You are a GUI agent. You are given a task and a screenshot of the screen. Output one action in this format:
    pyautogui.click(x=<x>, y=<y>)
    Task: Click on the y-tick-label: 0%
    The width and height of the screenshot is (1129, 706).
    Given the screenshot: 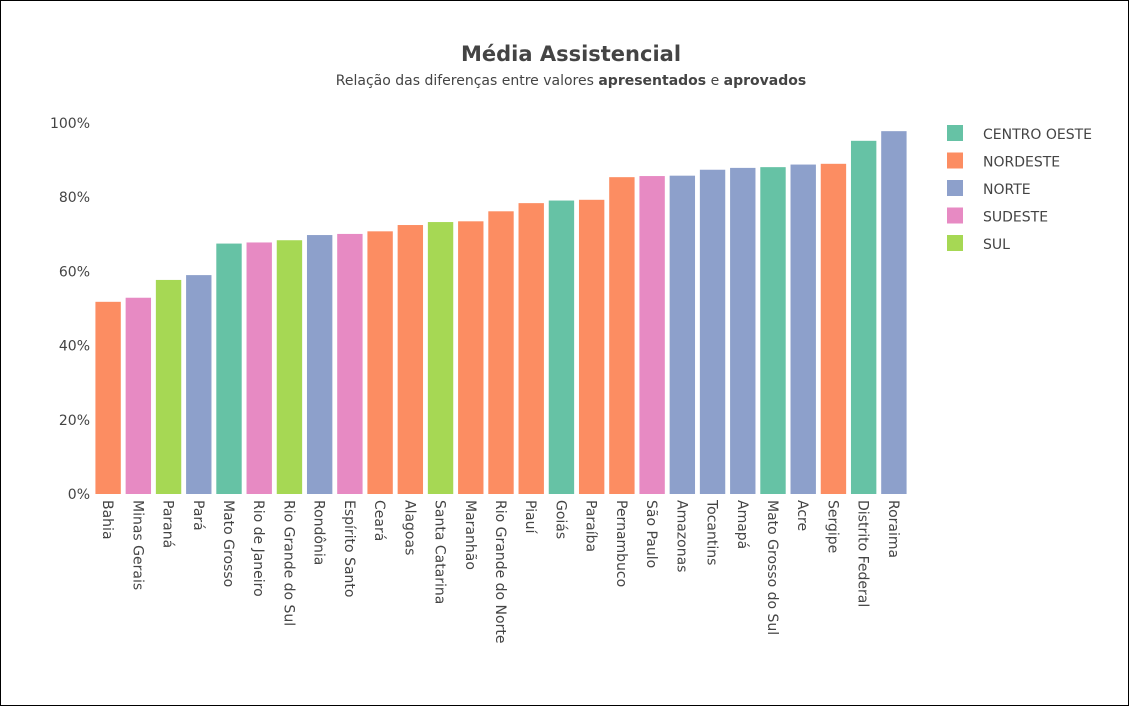 What is the action you would take?
    pyautogui.click(x=79, y=495)
    